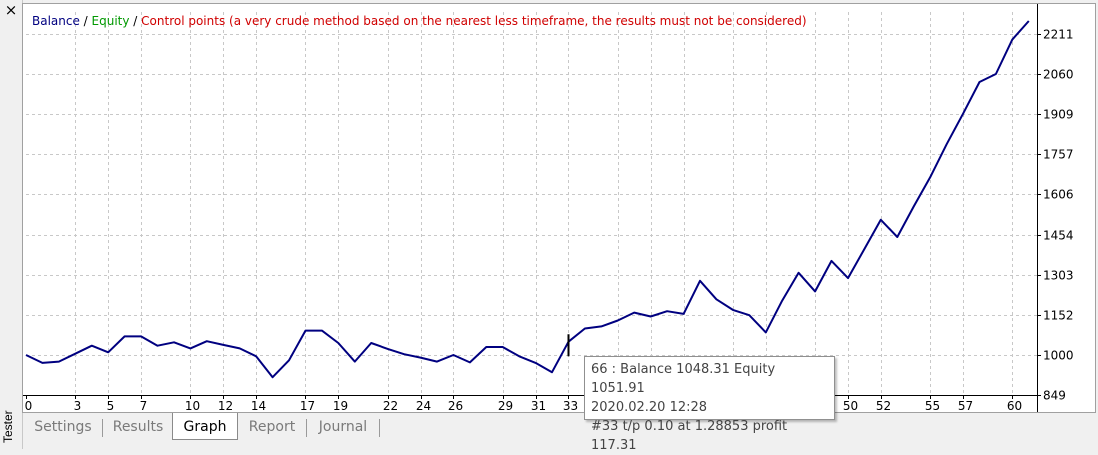 This screenshot has height=455, width=1098. Describe the element at coordinates (11, 224) in the screenshot. I see `tester-sidebar: × Tester` at that location.